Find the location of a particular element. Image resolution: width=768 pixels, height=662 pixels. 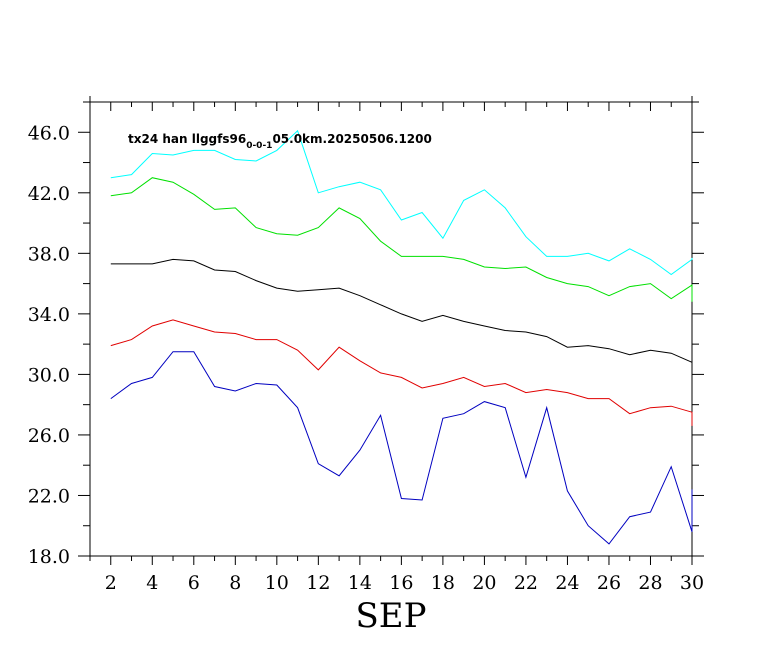

x-tick-label: 12 is located at coordinates (318, 583).